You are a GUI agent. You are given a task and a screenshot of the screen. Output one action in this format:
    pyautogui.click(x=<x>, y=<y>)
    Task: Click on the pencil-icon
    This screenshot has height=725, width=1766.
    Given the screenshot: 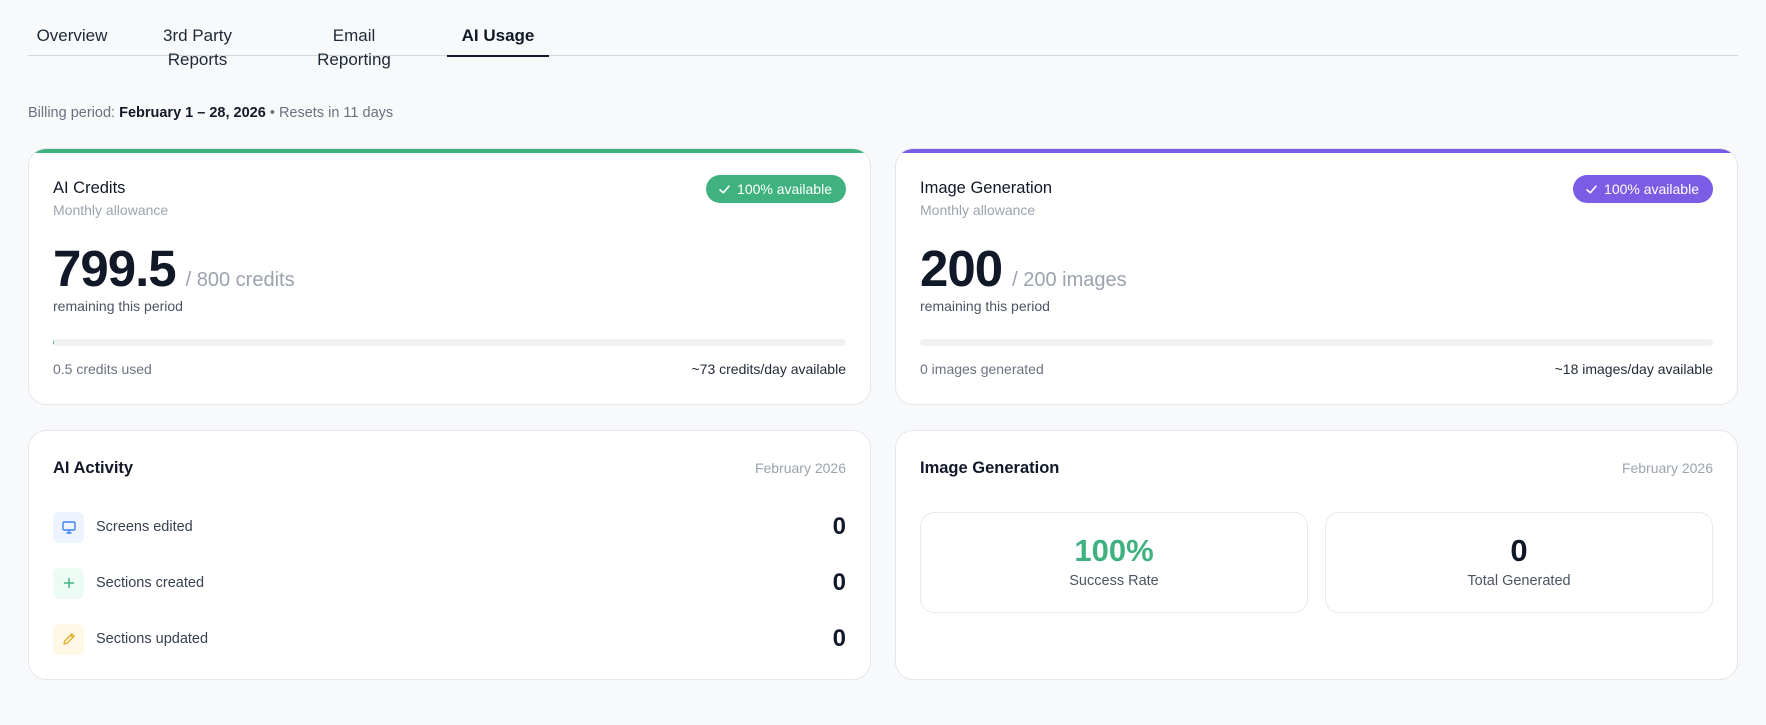 What is the action you would take?
    pyautogui.click(x=68, y=639)
    